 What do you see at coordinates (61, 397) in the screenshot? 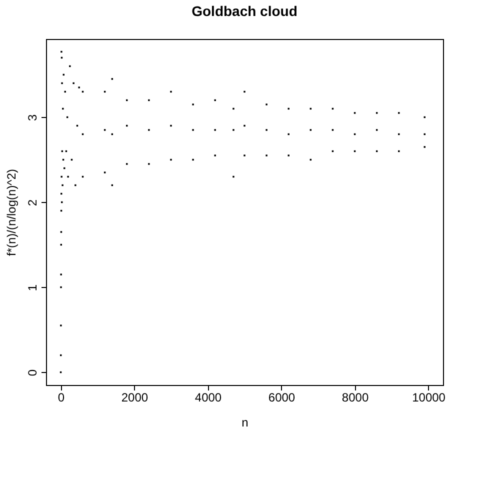
I see `x-tick-label: 0` at bounding box center [61, 397].